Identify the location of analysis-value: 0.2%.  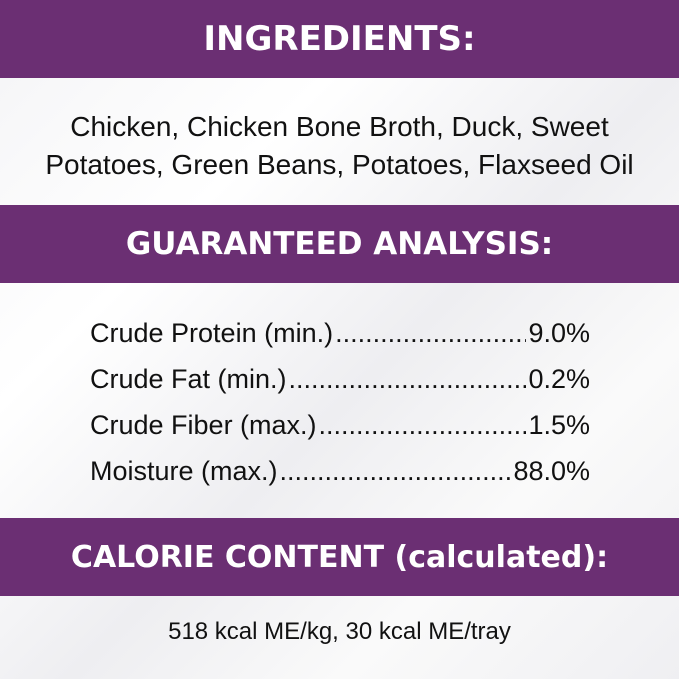
(559, 378).